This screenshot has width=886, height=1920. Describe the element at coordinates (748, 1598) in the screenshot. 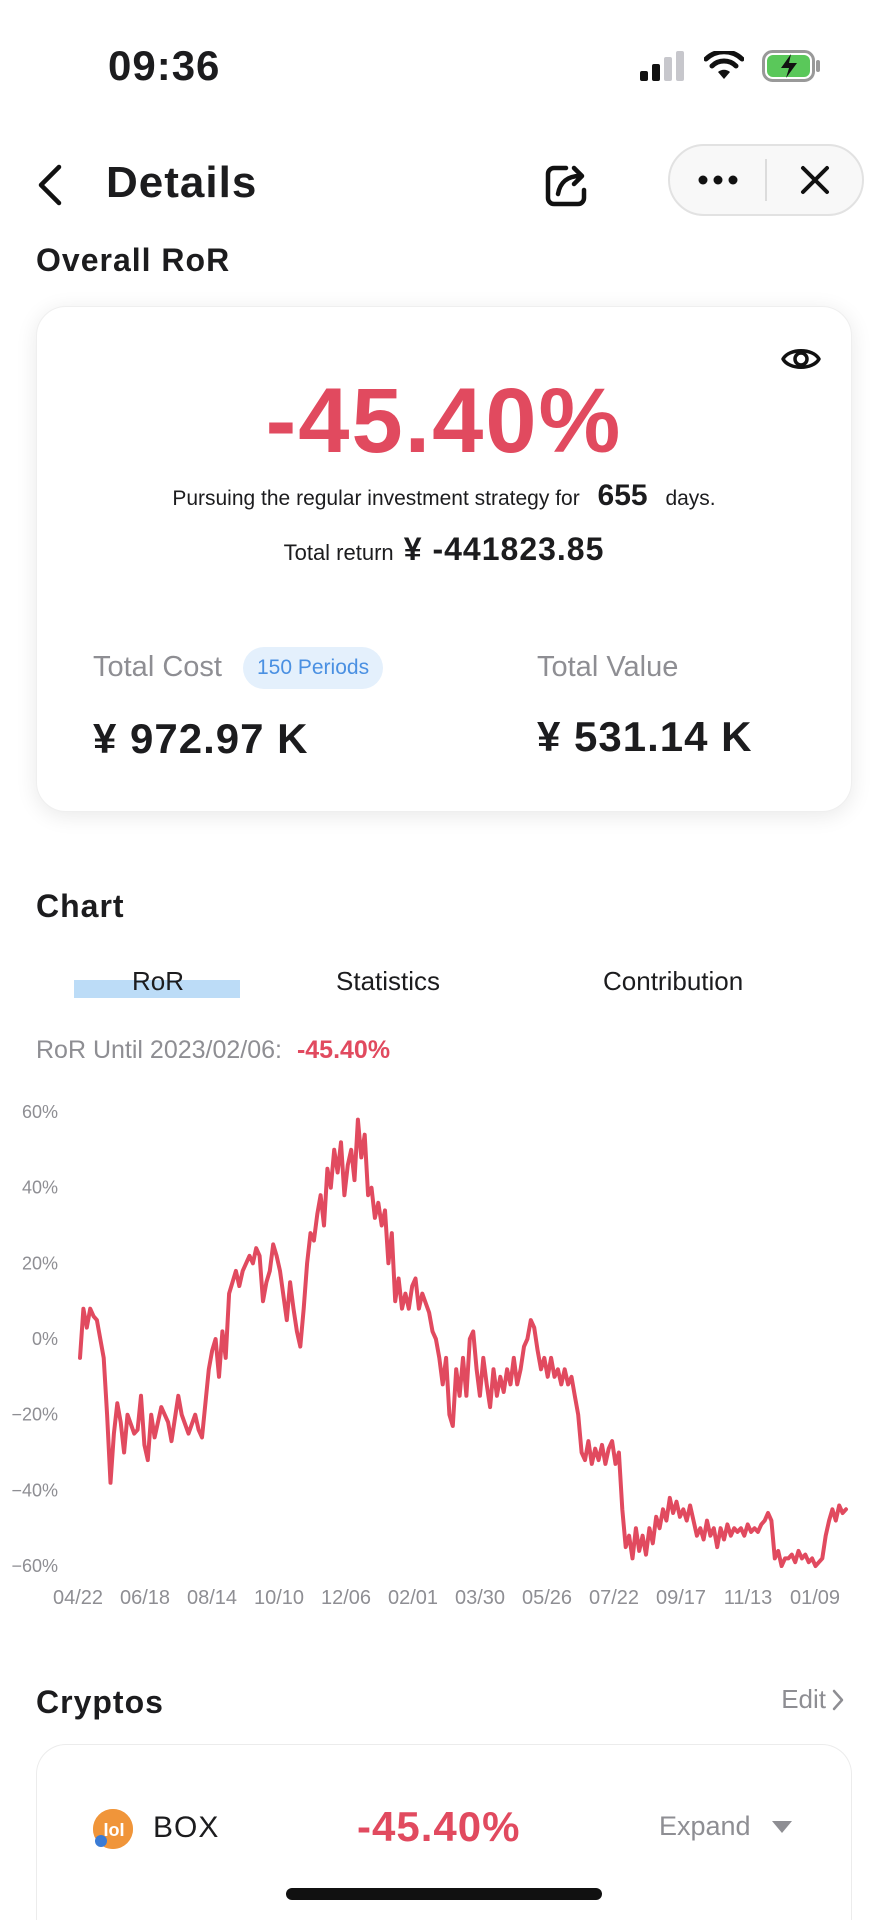

I see `x-tick-label: 11/13` at that location.